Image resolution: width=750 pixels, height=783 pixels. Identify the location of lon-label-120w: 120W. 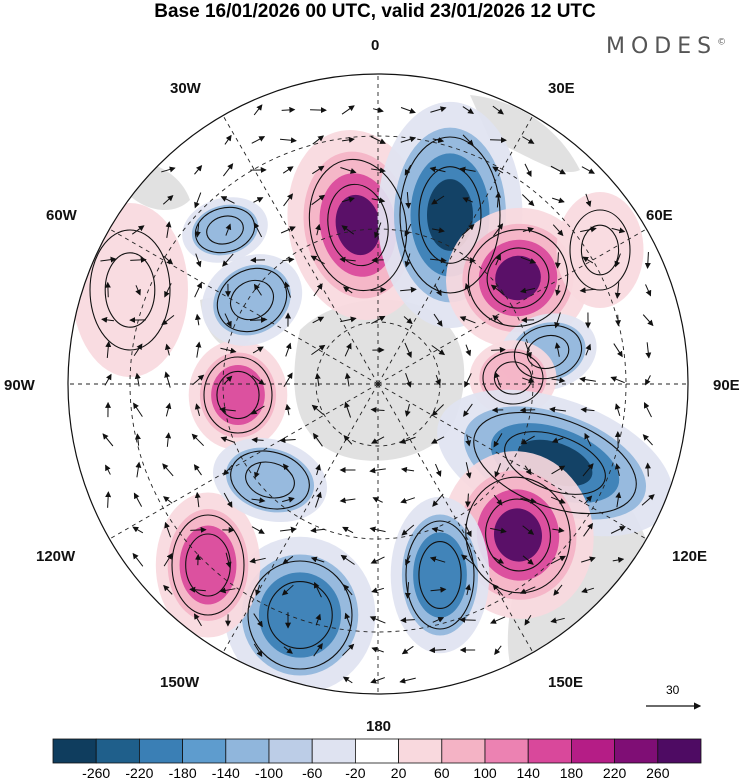
(56, 556).